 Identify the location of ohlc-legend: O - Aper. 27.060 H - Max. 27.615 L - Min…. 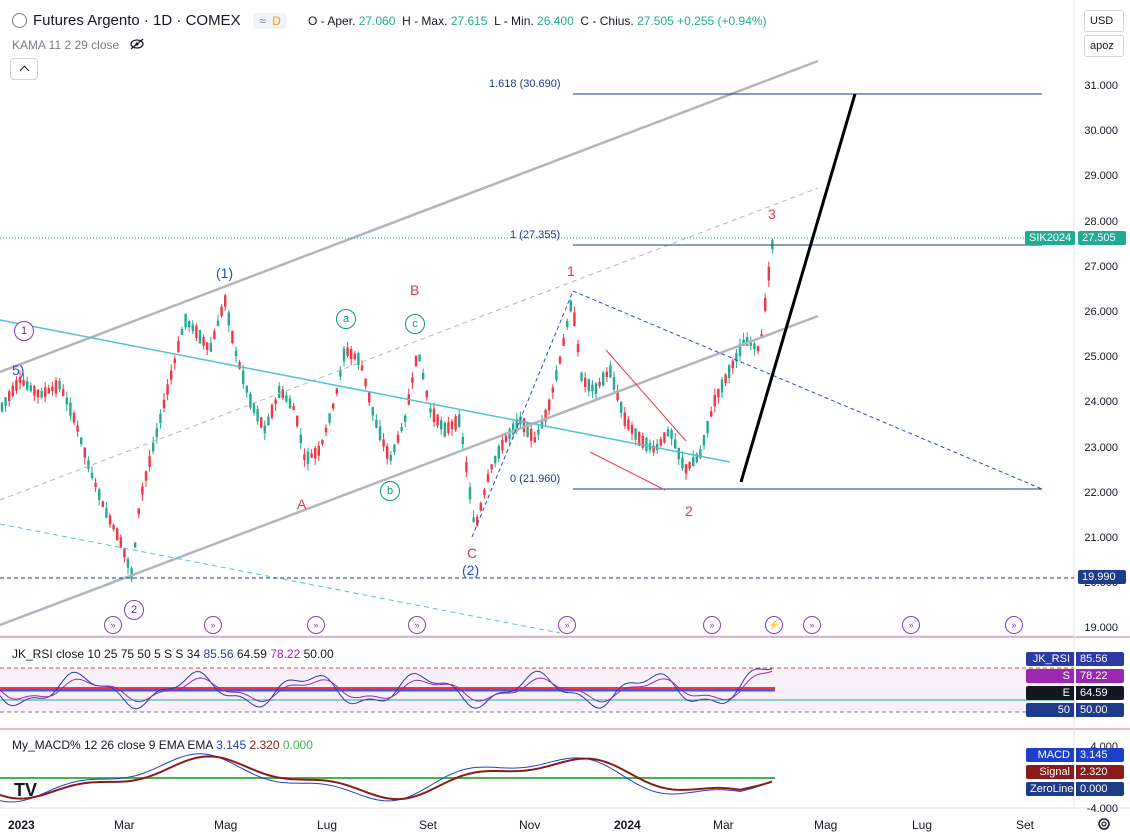
(537, 21).